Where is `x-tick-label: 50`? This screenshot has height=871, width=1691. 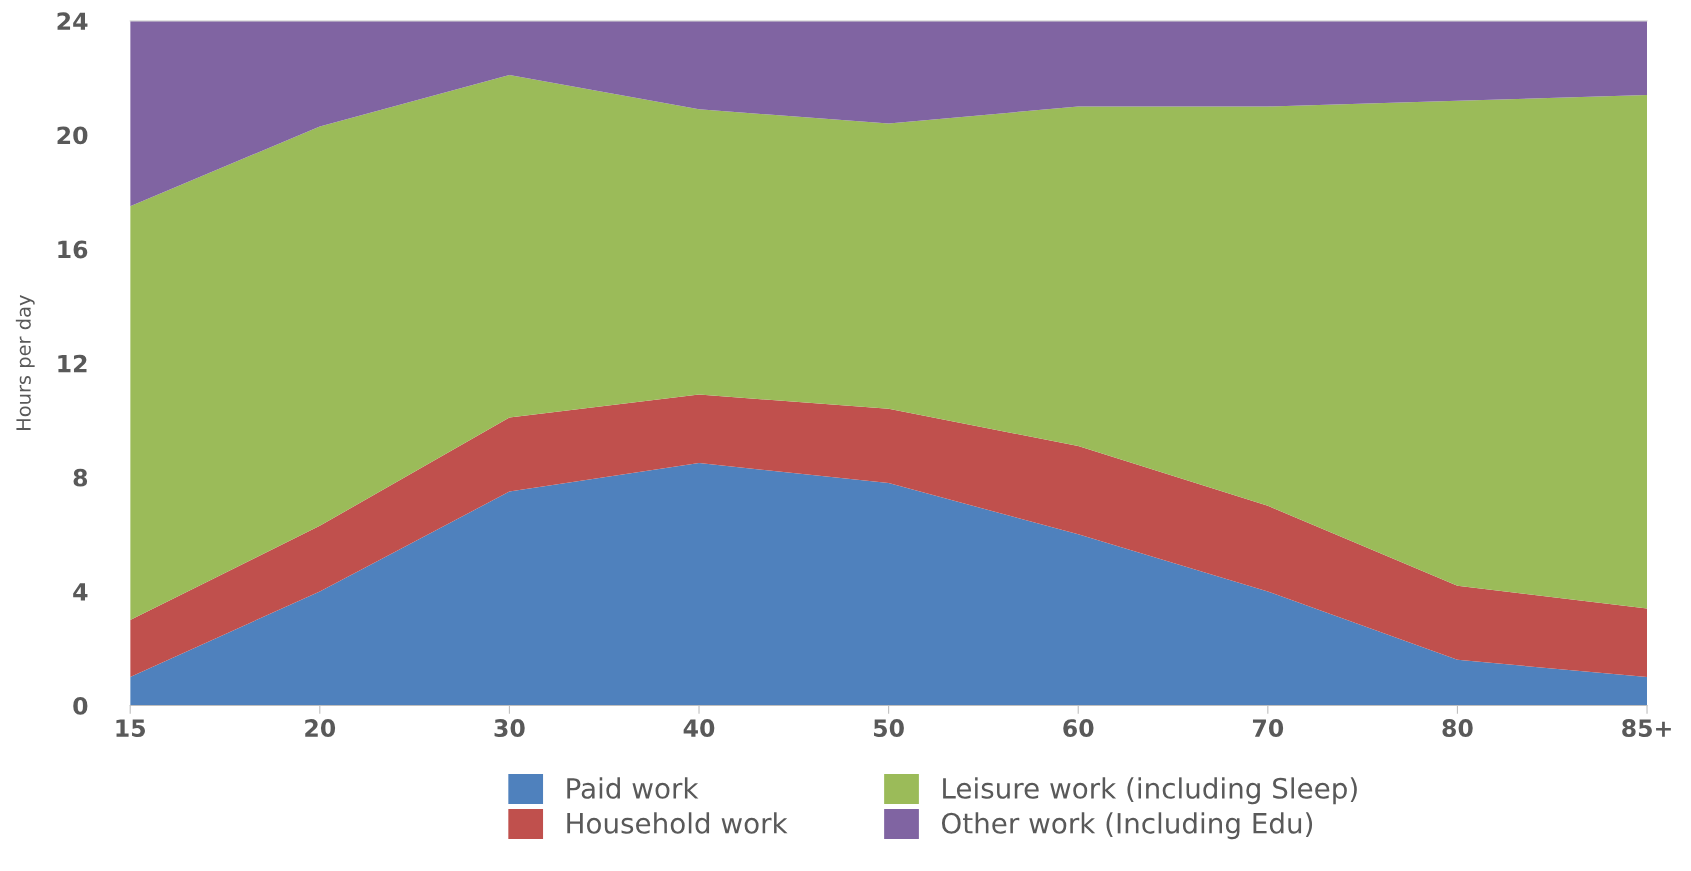 x-tick-label: 50 is located at coordinates (889, 728).